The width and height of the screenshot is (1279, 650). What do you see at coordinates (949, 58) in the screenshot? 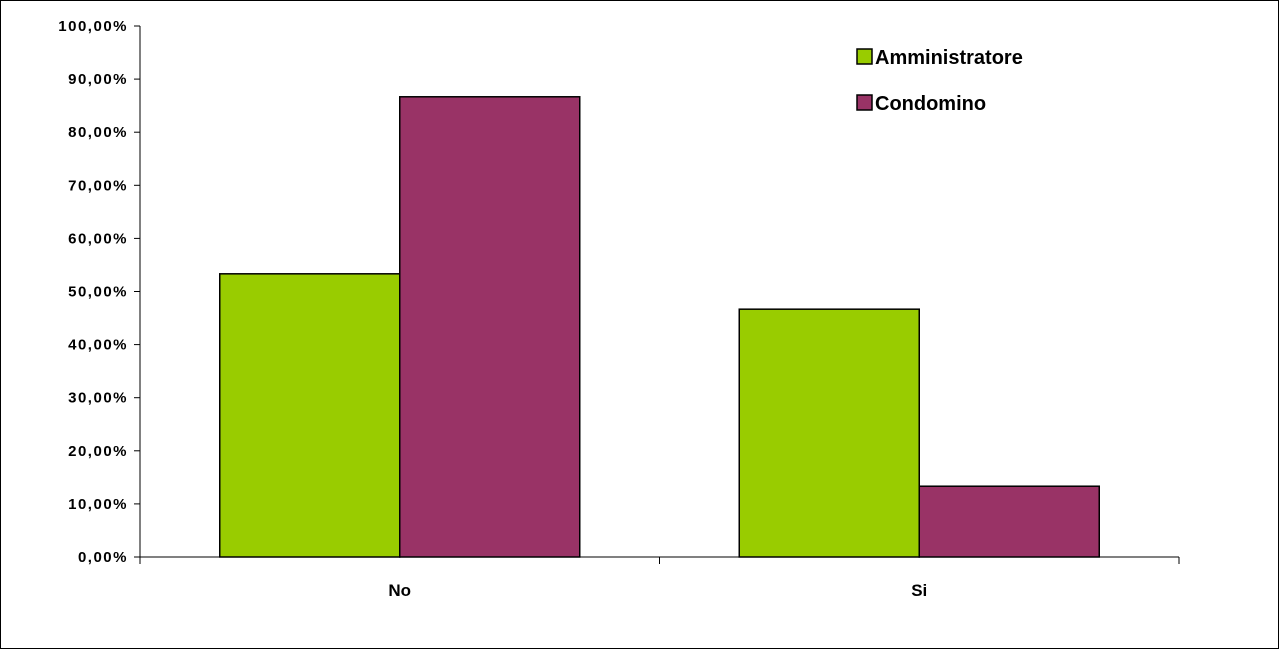
I see `legend-label-amministratore: Amministratore` at bounding box center [949, 58].